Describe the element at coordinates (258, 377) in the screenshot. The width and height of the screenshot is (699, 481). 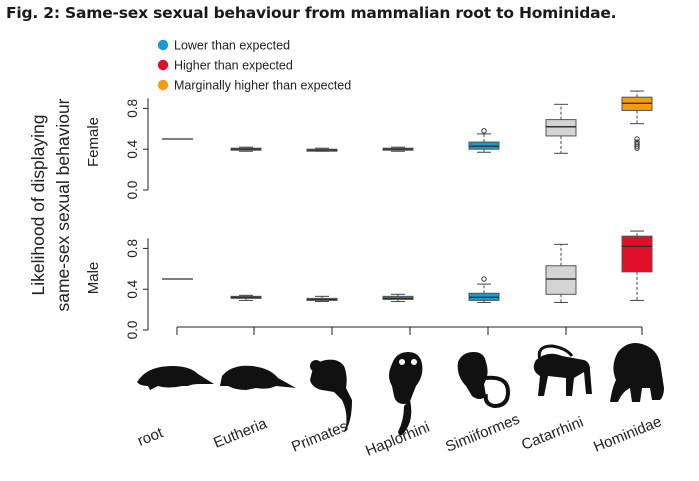
I see `eutheria-animal-icon` at that location.